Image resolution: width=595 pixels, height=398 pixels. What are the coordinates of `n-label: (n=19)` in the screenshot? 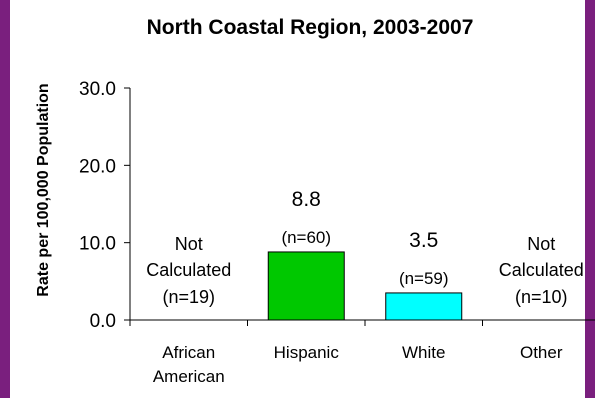 It's located at (188, 297).